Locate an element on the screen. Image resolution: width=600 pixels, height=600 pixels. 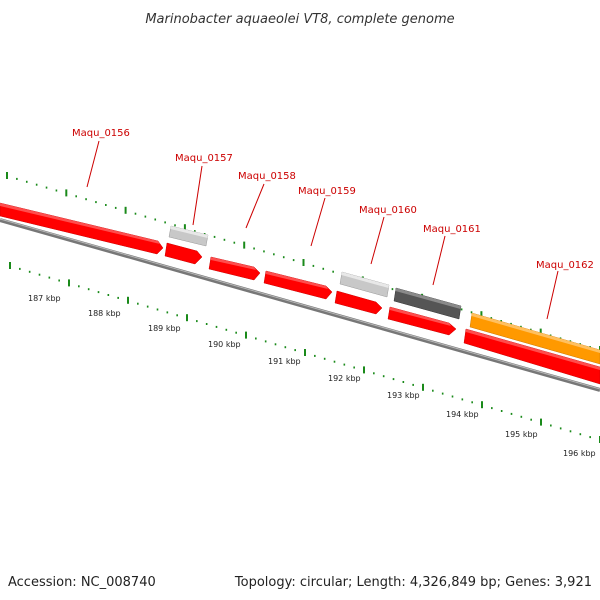
gene-maqu-0160-reverse is located at coordinates (358, 302).